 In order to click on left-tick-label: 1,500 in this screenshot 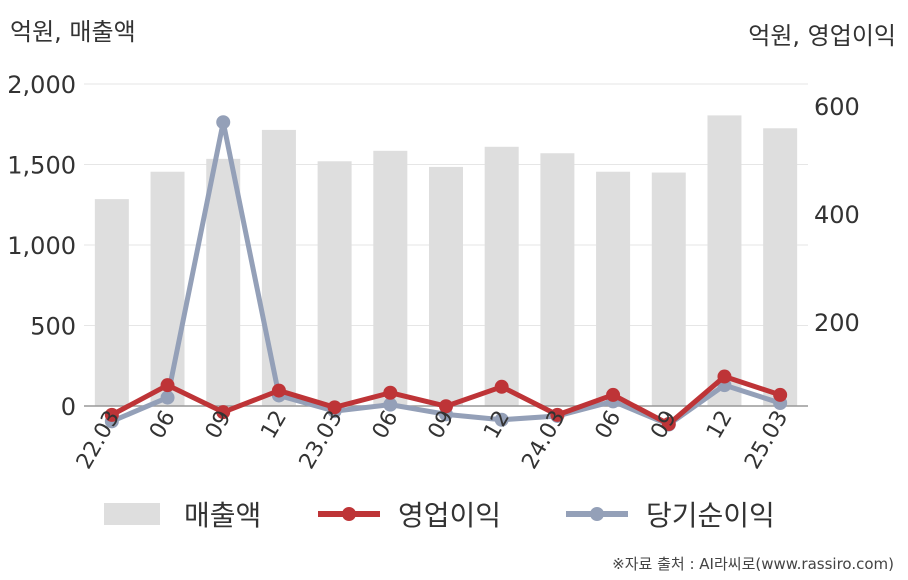, I will do `click(41, 166)`.